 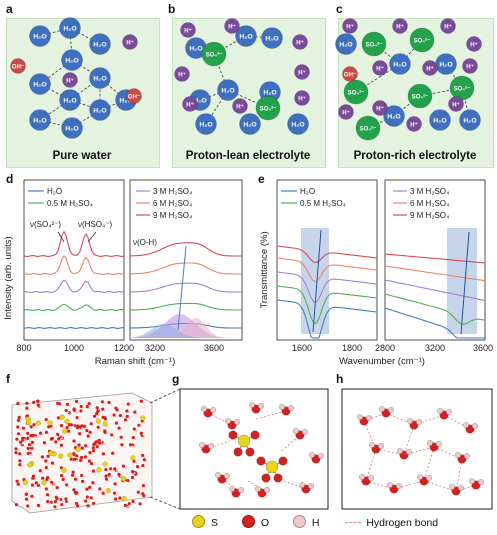 What do you see at coordinates (302, 348) in the screenshot?
I see `ftir-tick-1600: 1600` at bounding box center [302, 348].